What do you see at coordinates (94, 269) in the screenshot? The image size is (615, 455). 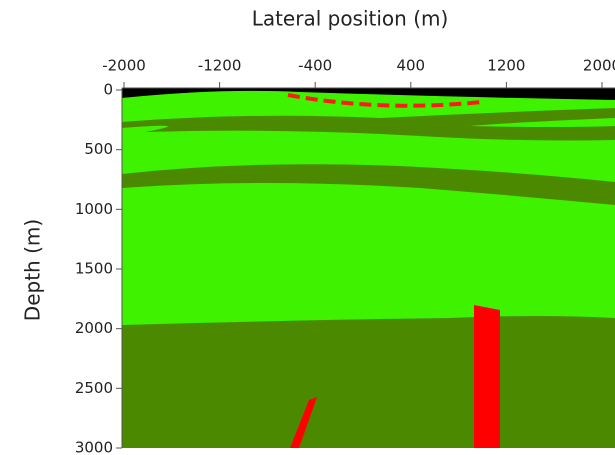 I see `y-tick-label: 1500` at bounding box center [94, 269].